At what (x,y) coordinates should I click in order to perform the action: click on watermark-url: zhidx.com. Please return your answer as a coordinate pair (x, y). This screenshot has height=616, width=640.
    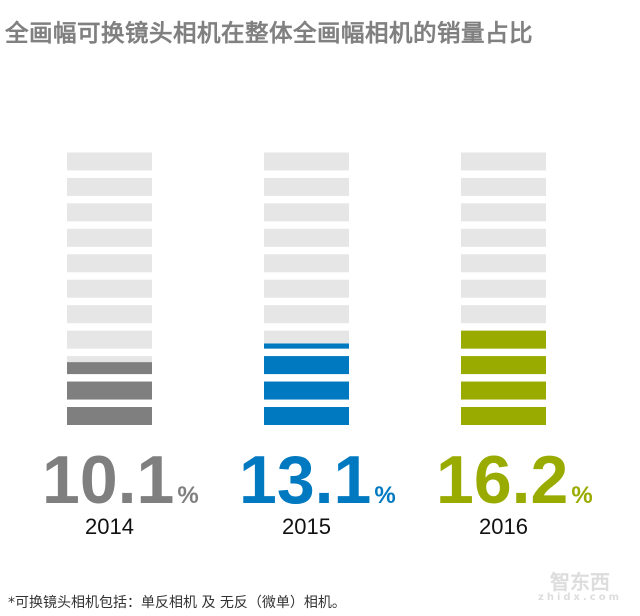
    Looking at the image, I should click on (580, 597).